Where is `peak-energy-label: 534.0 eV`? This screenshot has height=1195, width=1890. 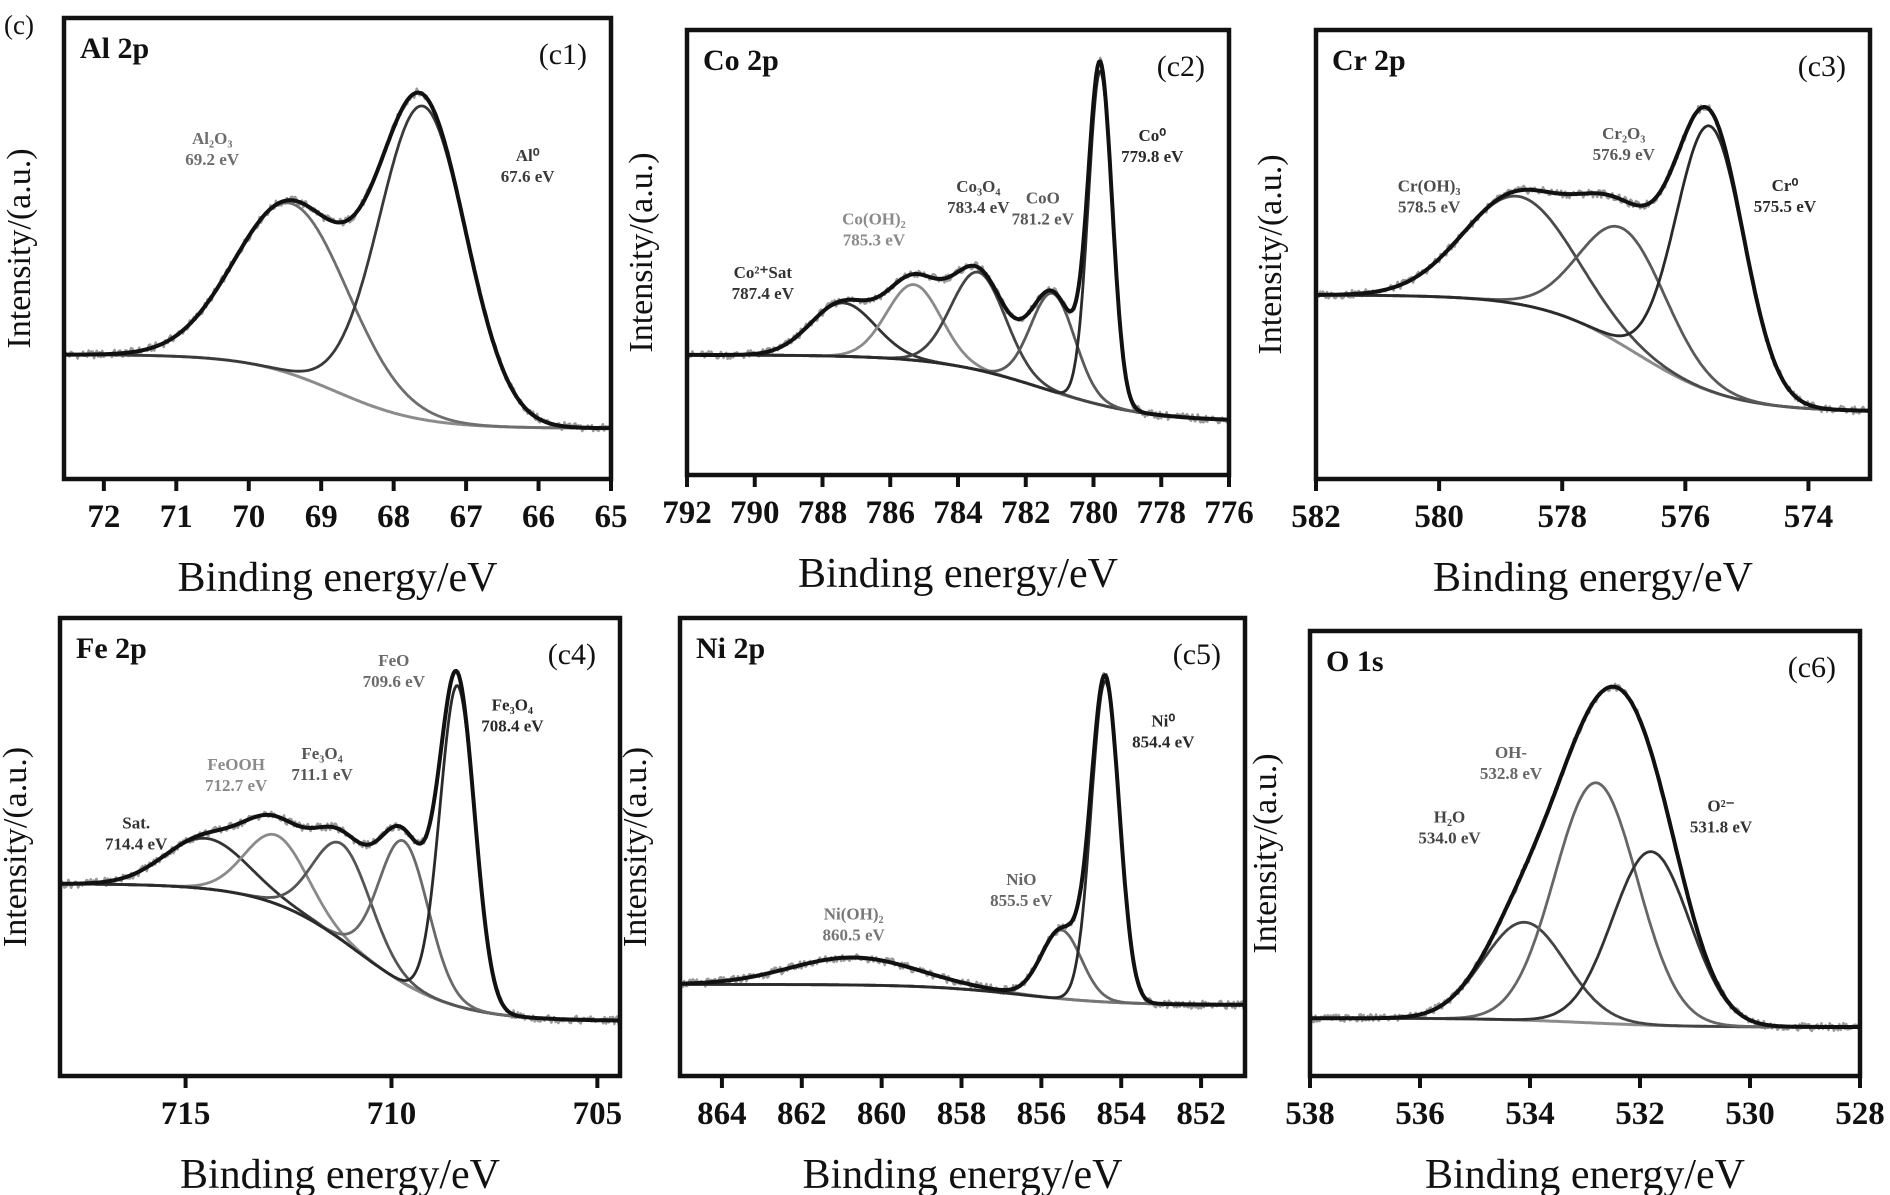 peak-energy-label: 534.0 eV is located at coordinates (1449, 837).